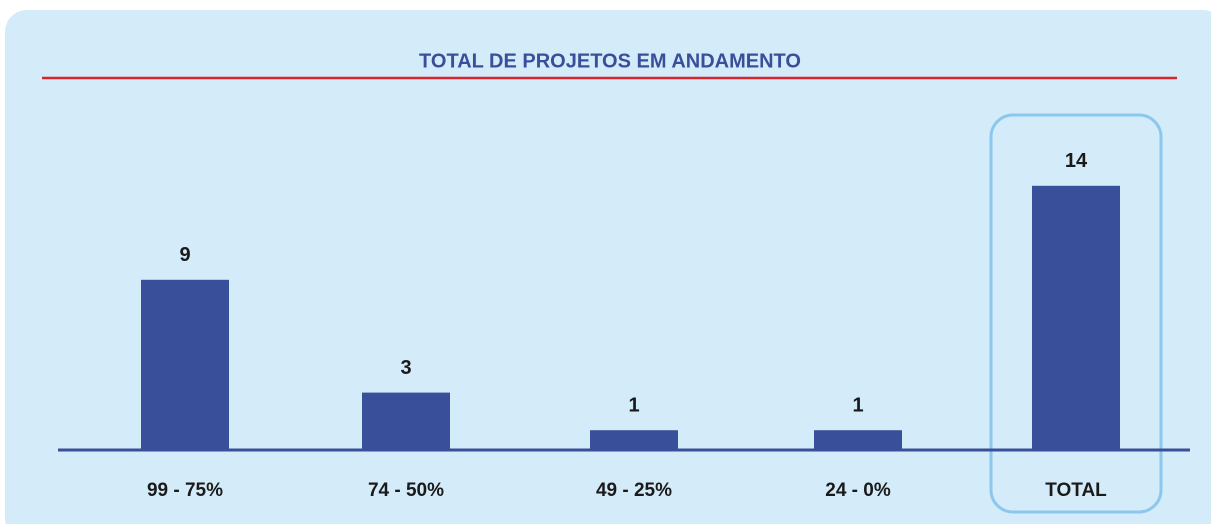 This screenshot has height=524, width=1211. I want to click on x-tick-label: 74 - 50%, so click(406, 490).